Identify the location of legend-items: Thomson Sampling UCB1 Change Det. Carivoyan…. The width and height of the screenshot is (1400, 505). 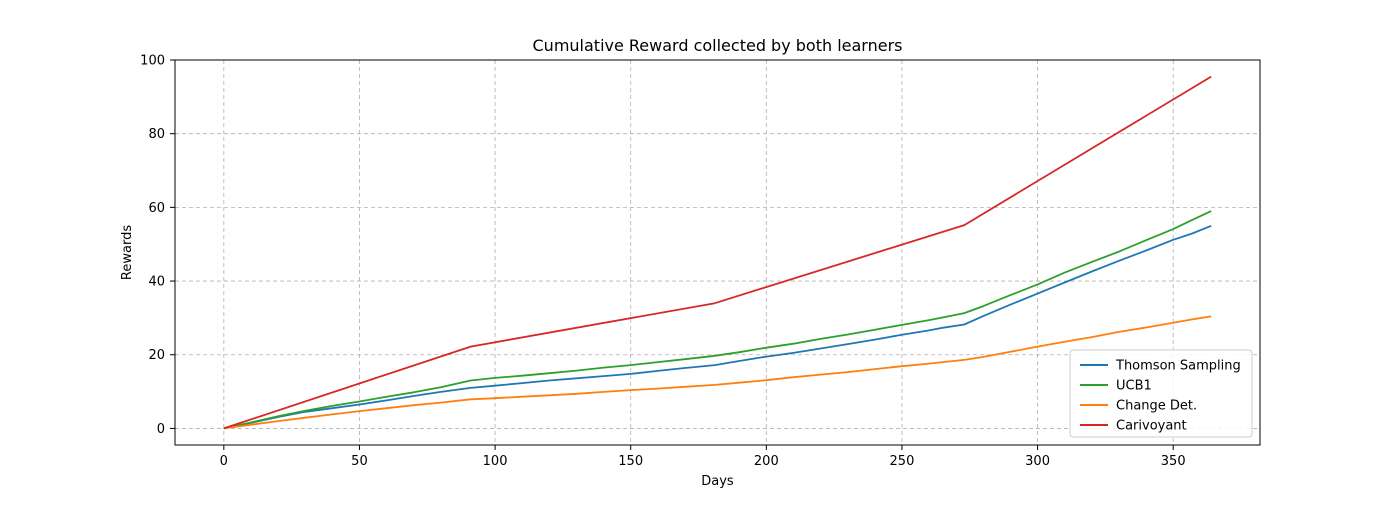
(1160, 396).